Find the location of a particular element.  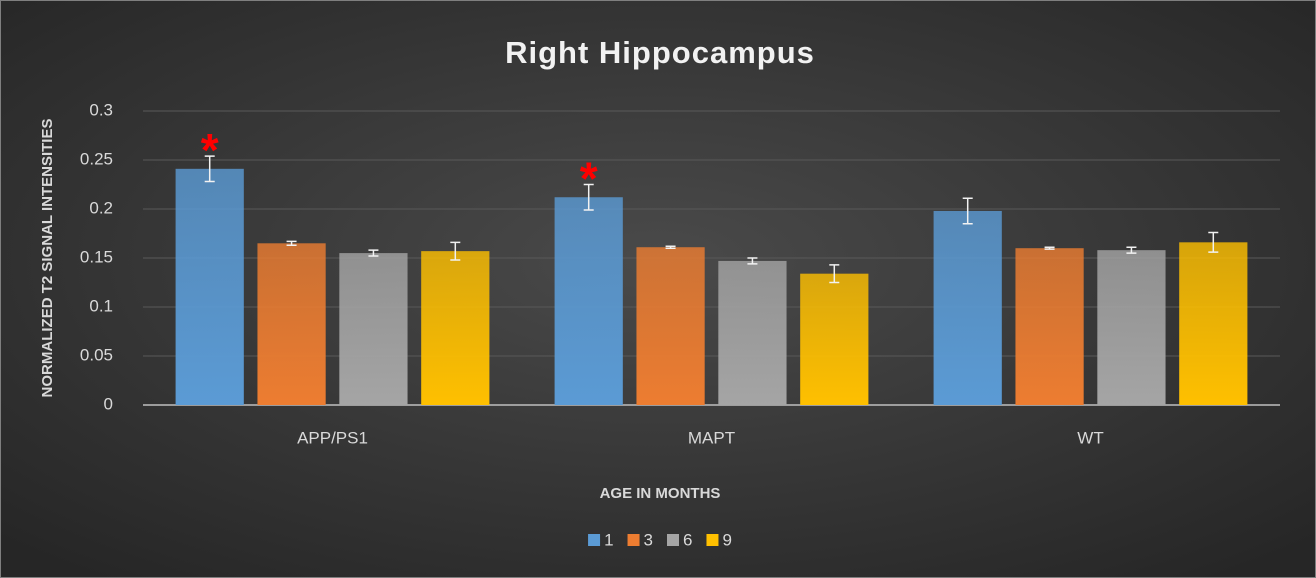

legend-item: 6 is located at coordinates (679, 539).